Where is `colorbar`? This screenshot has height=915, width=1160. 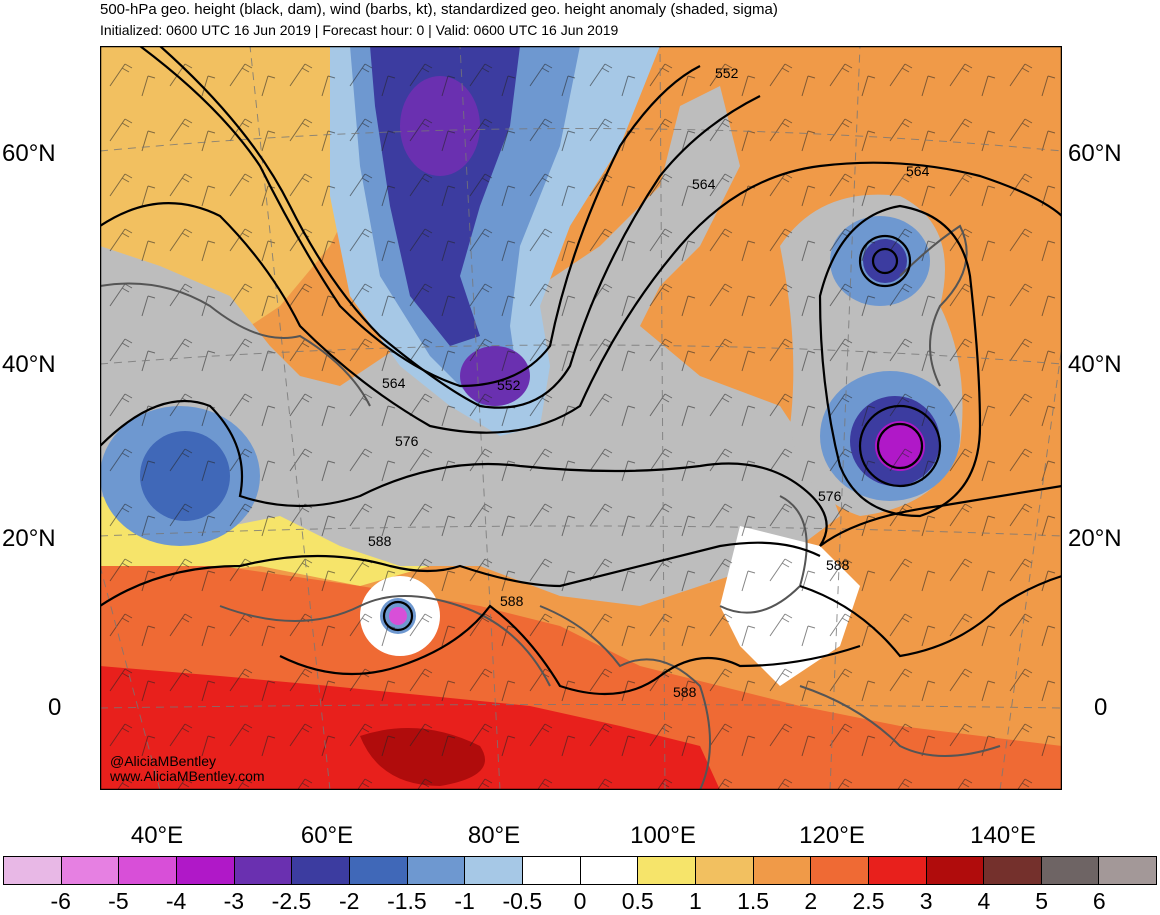 colorbar is located at coordinates (580, 870).